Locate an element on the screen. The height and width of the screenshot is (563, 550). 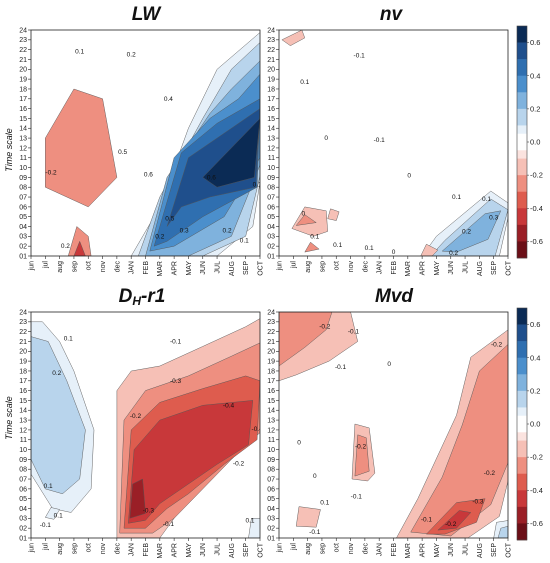
contour-label-8: 0.2 is located at coordinates (159, 236).